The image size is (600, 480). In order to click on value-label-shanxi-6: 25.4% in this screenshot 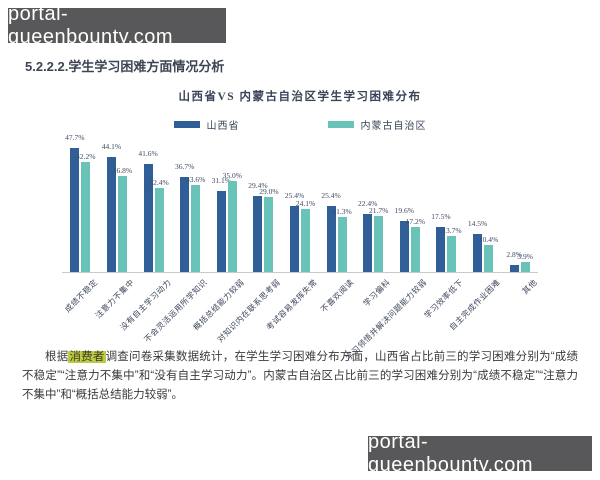, I will do `click(294, 195)`.